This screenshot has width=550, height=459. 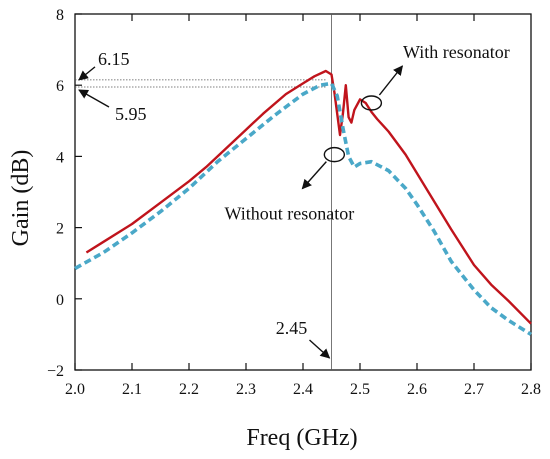 What do you see at coordinates (60, 229) in the screenshot?
I see `y-tick-label: 2` at bounding box center [60, 229].